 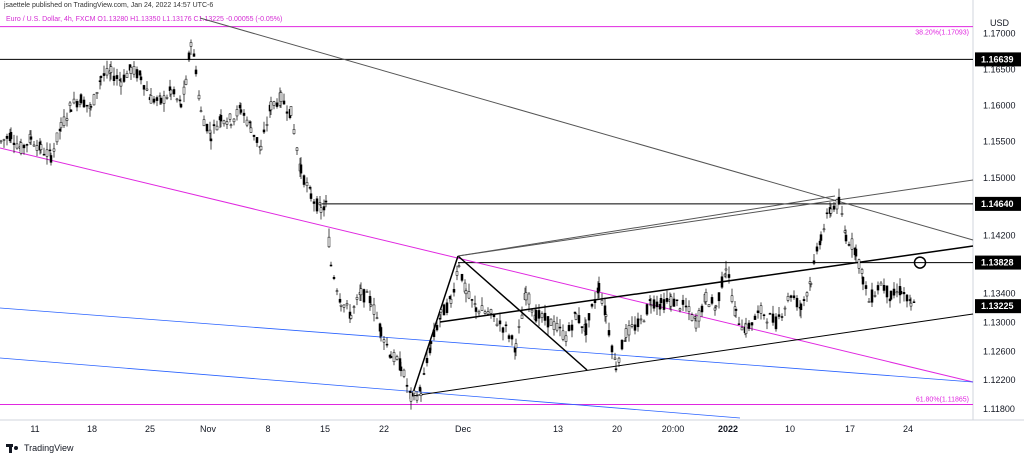 What do you see at coordinates (920, 262) in the screenshot?
I see `target-circle` at bounding box center [920, 262].